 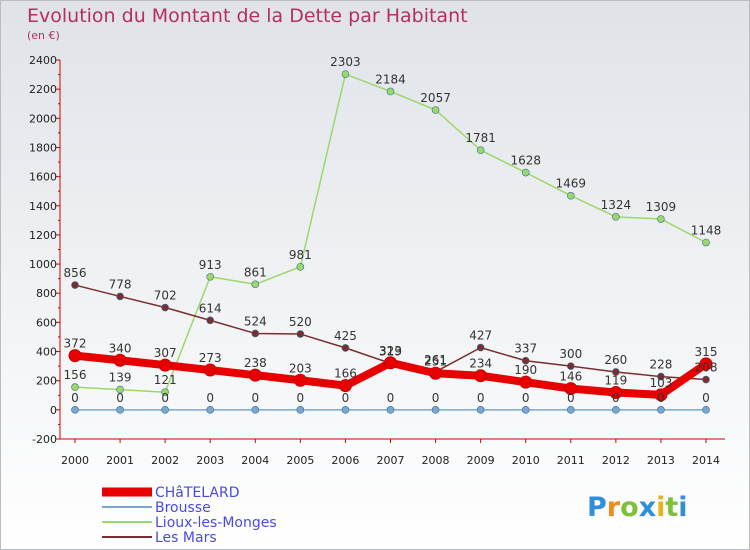 I want to click on data-label: 300, so click(x=570, y=354).